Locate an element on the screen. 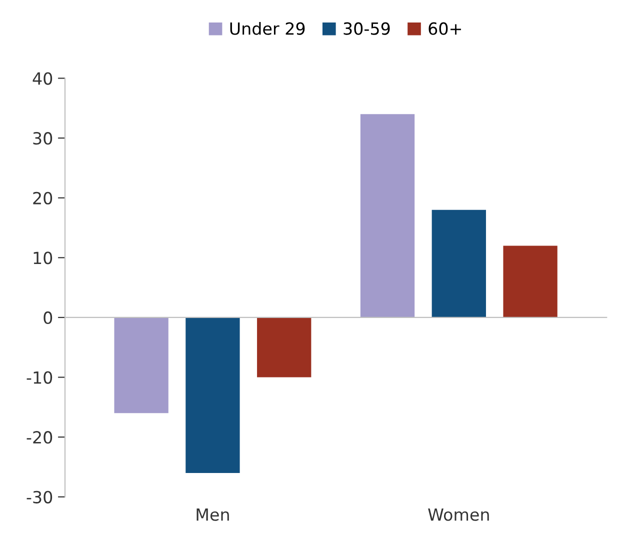 This screenshot has height=536, width=619. y-tick-label: 20 is located at coordinates (42, 198).